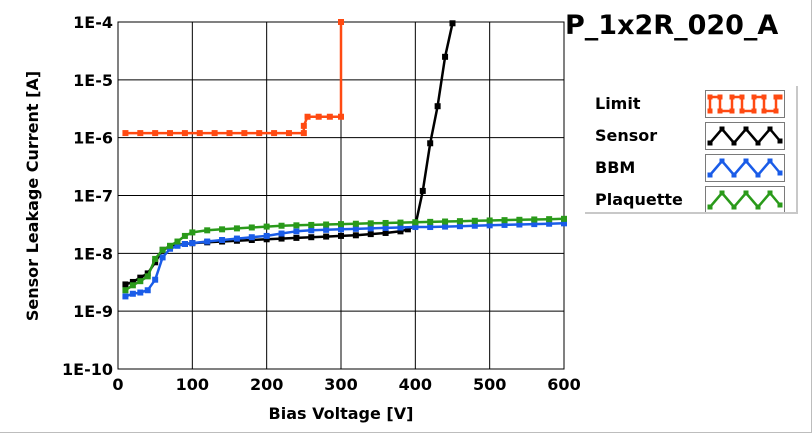 The width and height of the screenshot is (812, 433). What do you see at coordinates (233, 78) in the screenshot?
I see `series-limit` at bounding box center [233, 78].